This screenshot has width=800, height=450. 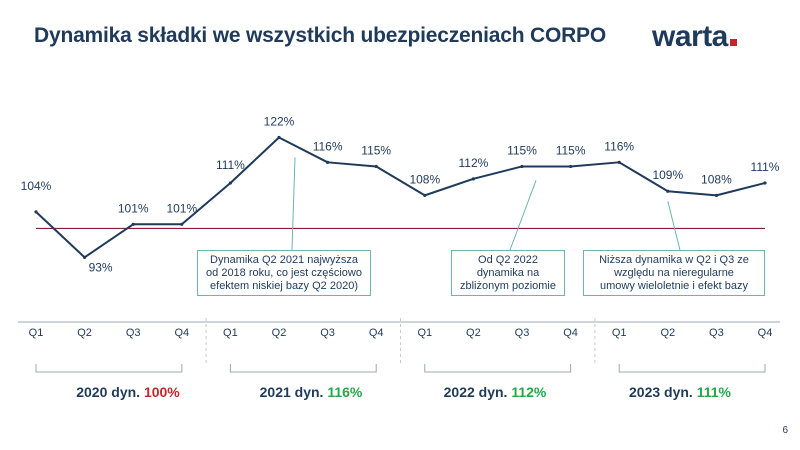 What do you see at coordinates (108, 392) in the screenshot?
I see `year-label-text: 2020 dyn.` at bounding box center [108, 392].